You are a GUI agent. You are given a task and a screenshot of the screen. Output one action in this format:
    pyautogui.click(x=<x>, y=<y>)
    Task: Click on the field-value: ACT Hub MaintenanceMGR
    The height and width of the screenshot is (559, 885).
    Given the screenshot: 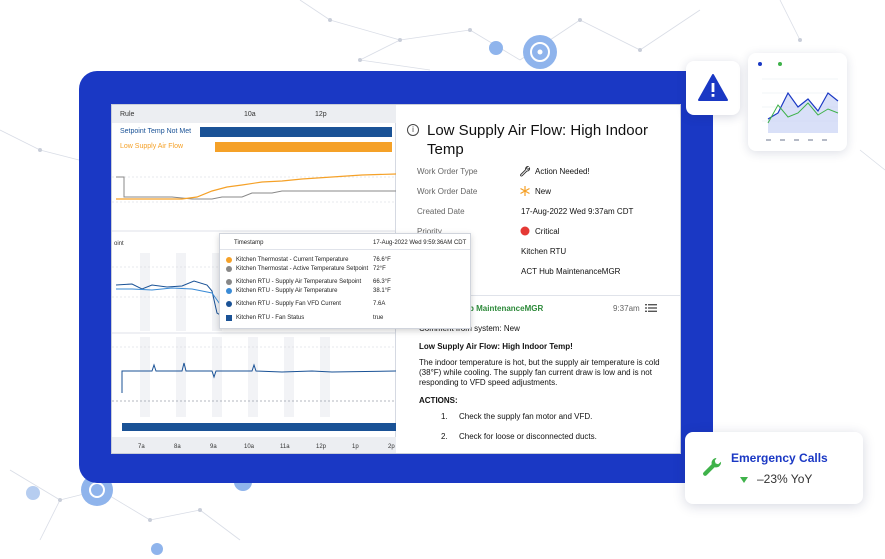 What is the action you would take?
    pyautogui.click(x=571, y=271)
    